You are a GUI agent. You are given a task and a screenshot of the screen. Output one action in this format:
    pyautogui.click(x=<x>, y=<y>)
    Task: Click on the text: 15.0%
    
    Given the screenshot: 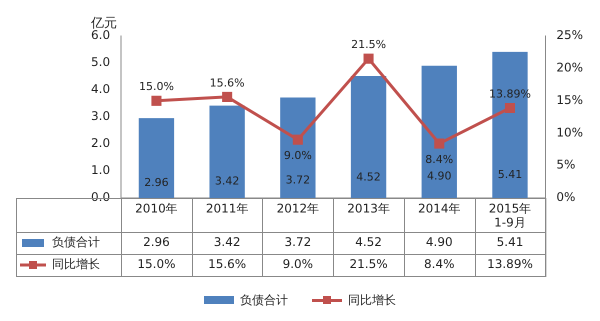 What is the action you would take?
    pyautogui.click(x=156, y=87)
    